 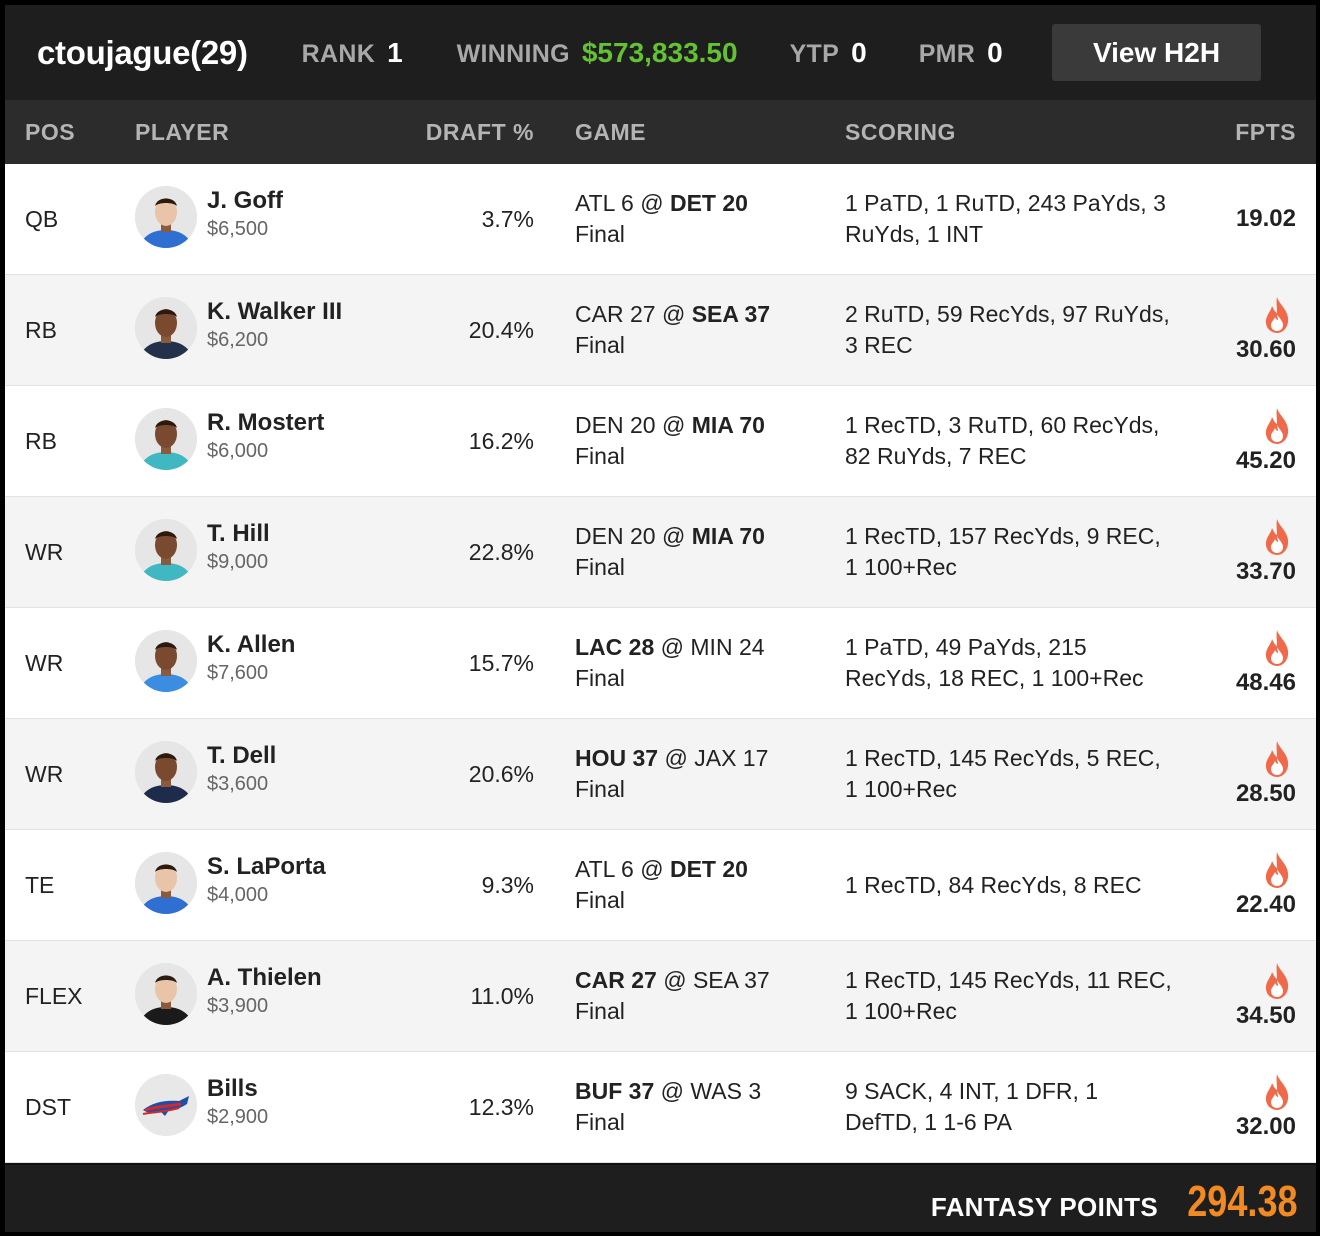 What do you see at coordinates (1265, 682) in the screenshot?
I see `fpts-value: 48.46` at bounding box center [1265, 682].